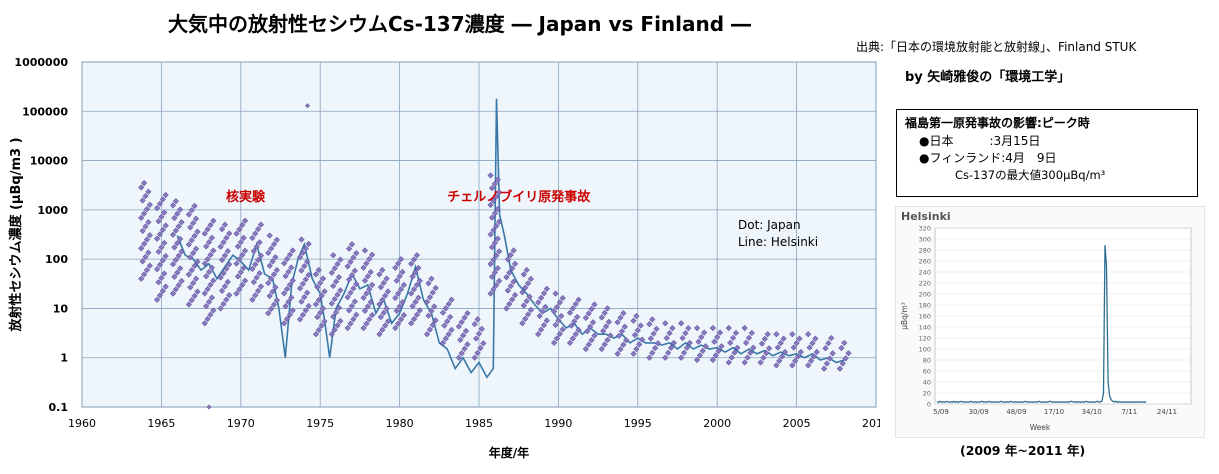 The width and height of the screenshot is (1219, 474). Describe the element at coordinates (16, 234) in the screenshot. I see `y-axis-label: 放射性セシウム濃度 (μBq/m3 )` at that location.